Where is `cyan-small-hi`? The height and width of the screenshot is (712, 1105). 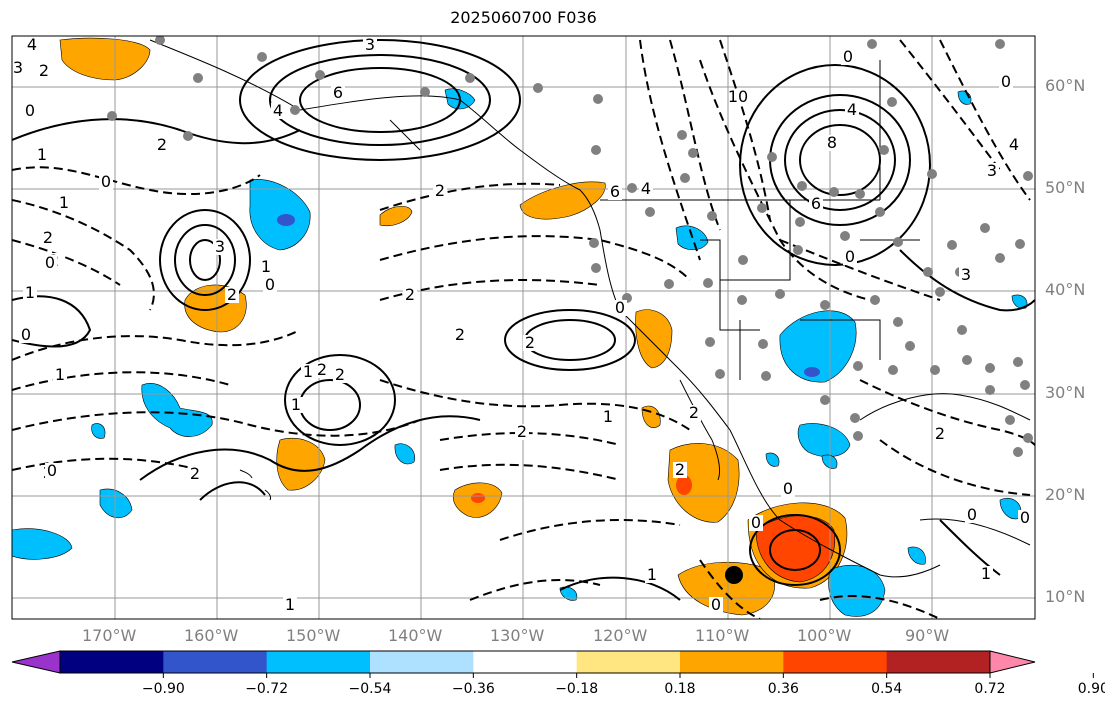 cyan-small-hi is located at coordinates (405, 454).